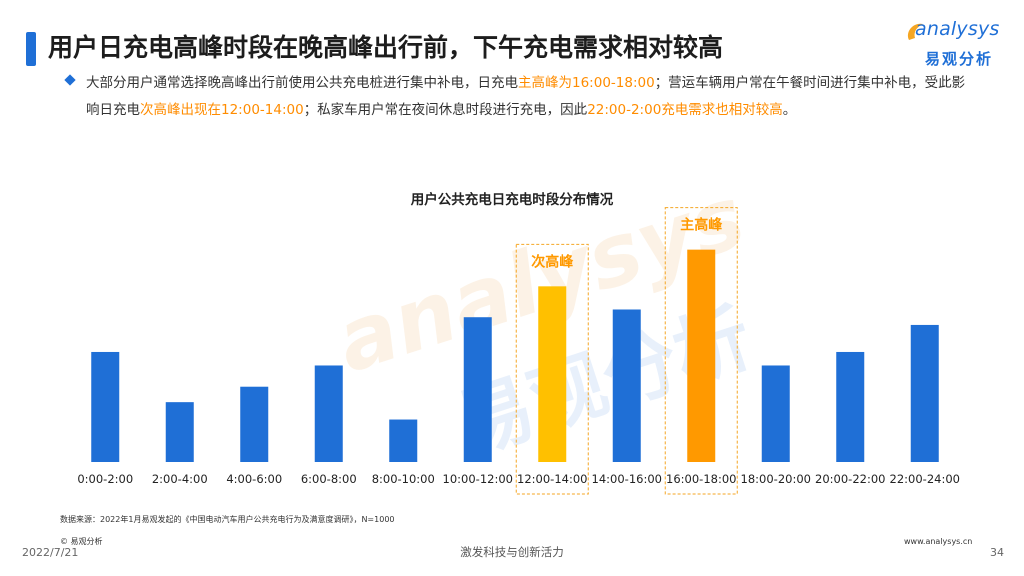 The height and width of the screenshot is (576, 1024). Describe the element at coordinates (31, 49) in the screenshot. I see `title-accent-bar` at that location.